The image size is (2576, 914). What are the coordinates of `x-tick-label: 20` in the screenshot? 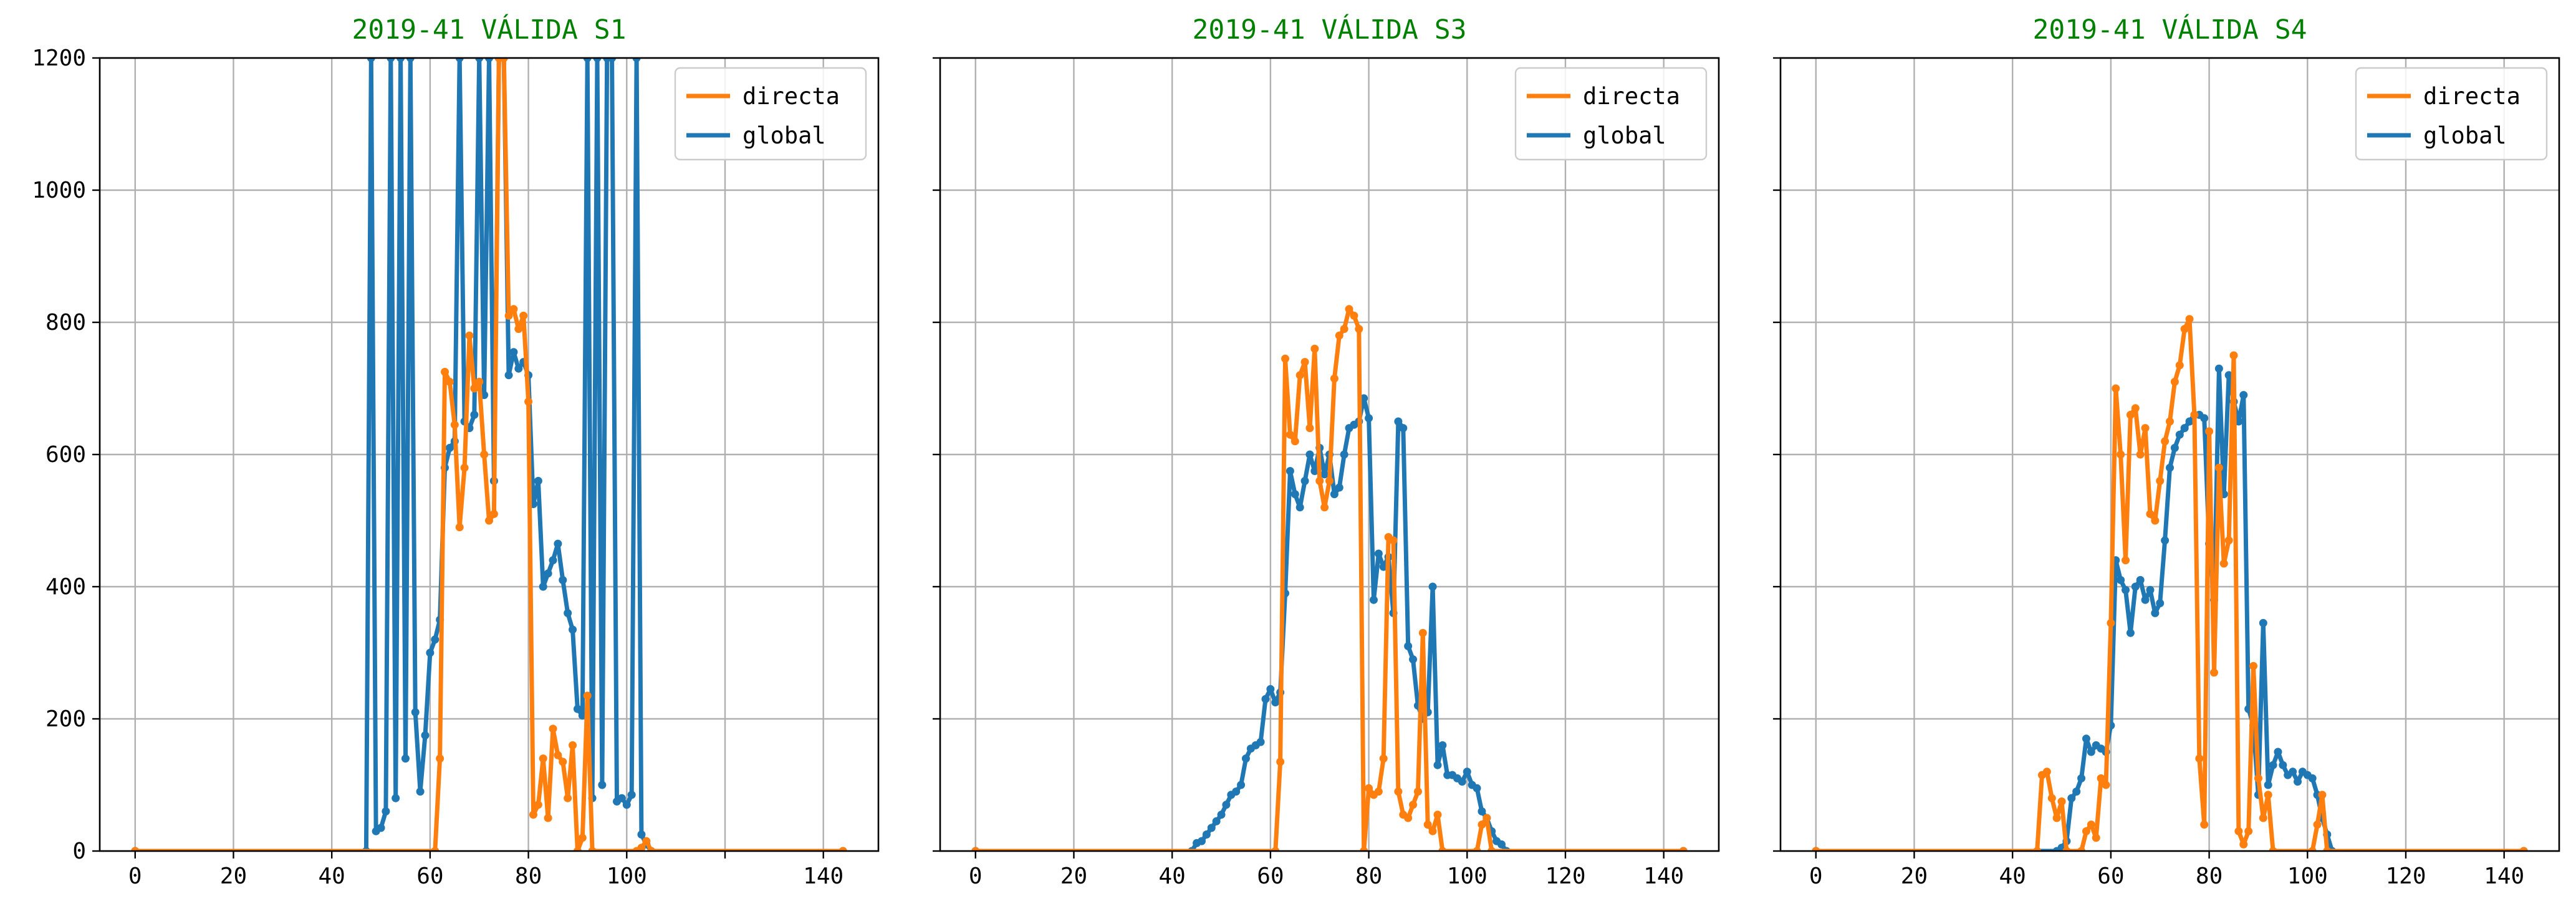 It's located at (1914, 876).